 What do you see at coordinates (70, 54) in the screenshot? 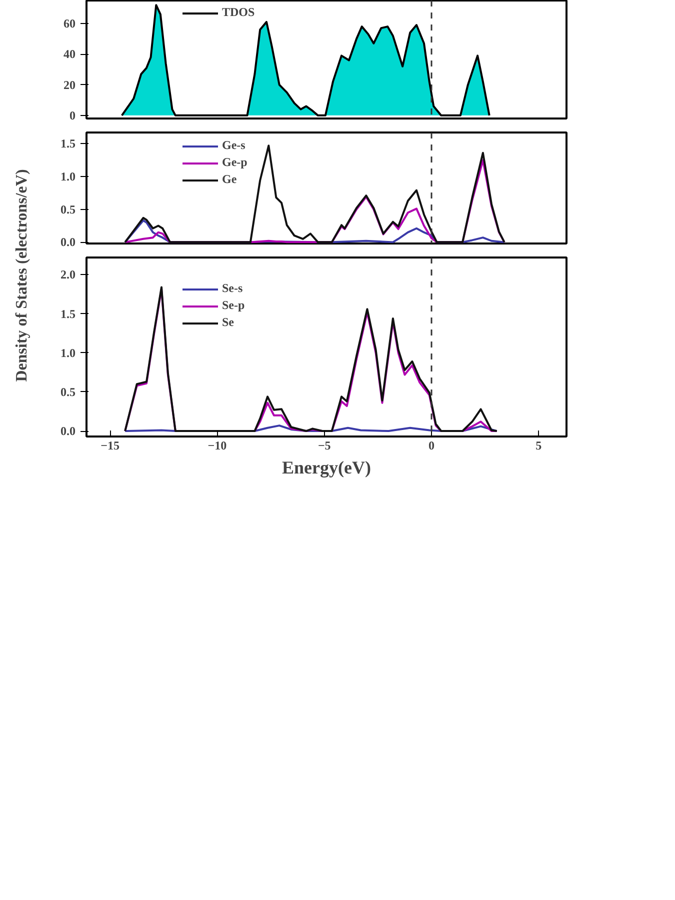
I see `y-tick-label: 40` at bounding box center [70, 54].